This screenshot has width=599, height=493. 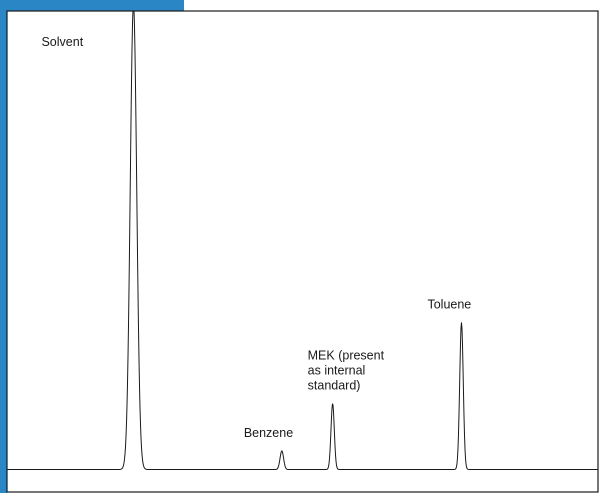 What do you see at coordinates (62, 42) in the screenshot?
I see `peak-label: Solvent` at bounding box center [62, 42].